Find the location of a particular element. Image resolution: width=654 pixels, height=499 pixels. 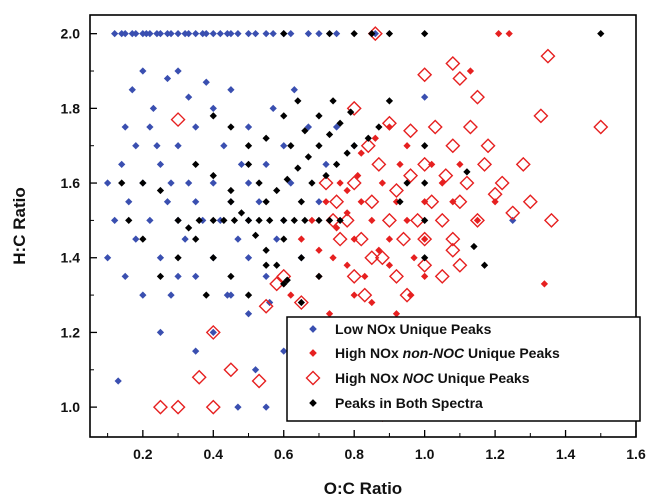

y-tick-label: 1.4 is located at coordinates (71, 258).